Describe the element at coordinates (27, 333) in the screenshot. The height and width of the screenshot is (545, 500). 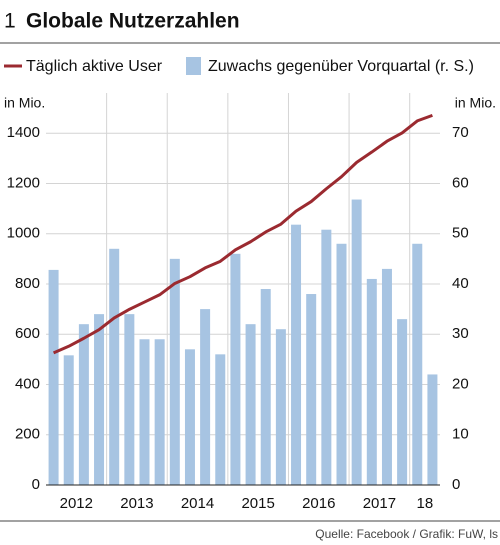
I see `y-tick-label: 600` at that location.